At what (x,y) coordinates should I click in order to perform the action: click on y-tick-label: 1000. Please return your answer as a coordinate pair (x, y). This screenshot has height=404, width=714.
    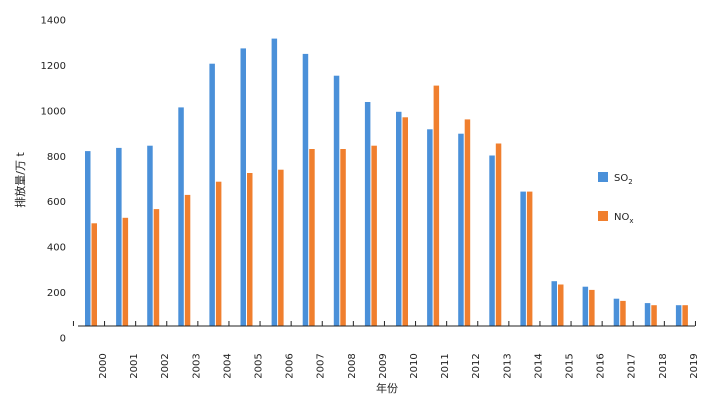
    Looking at the image, I should click on (53, 111).